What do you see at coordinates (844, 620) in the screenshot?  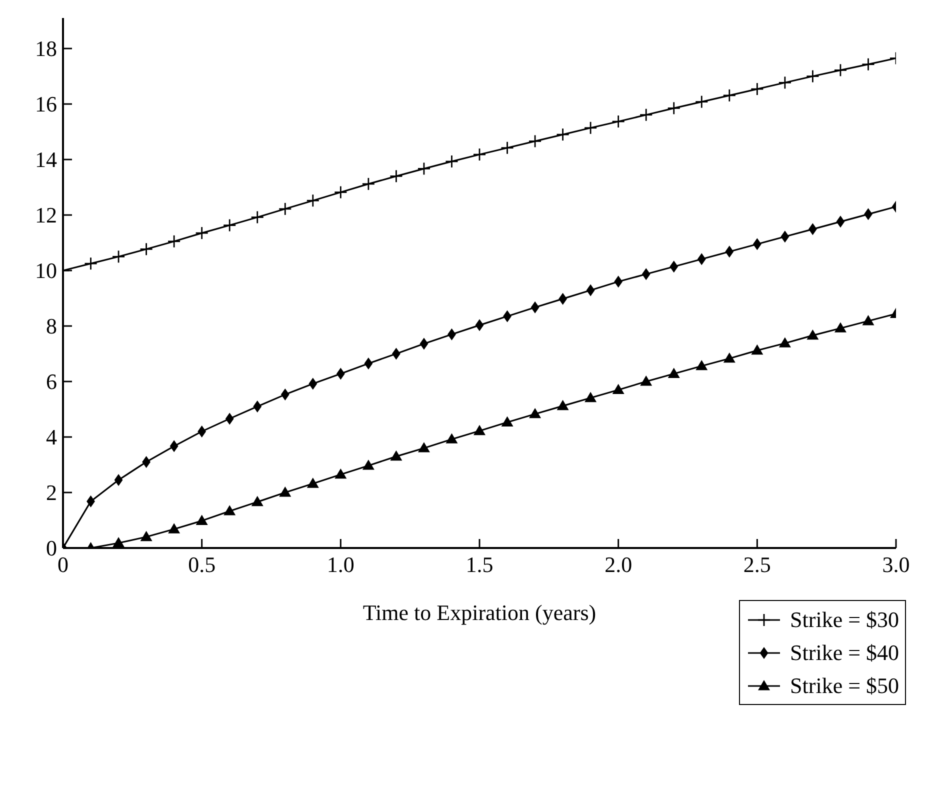 I see `legend-label: Strike = $30` at bounding box center [844, 620].